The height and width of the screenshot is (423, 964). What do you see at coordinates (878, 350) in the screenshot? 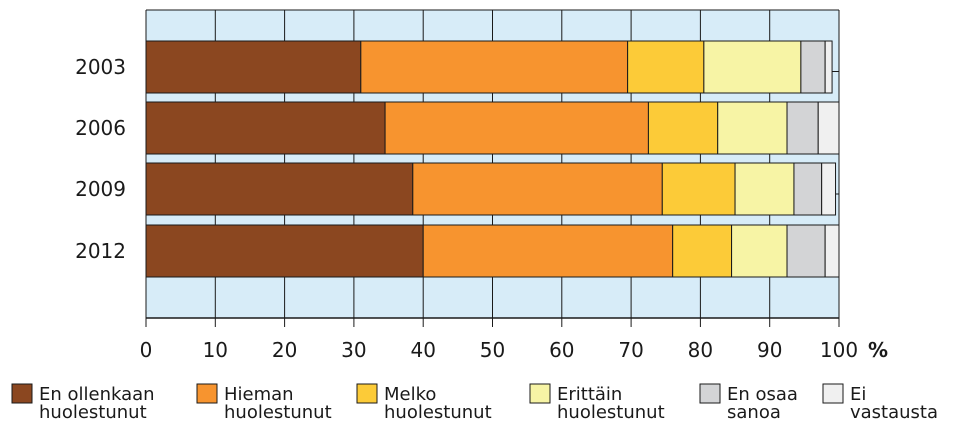
I see `x-unit-label: %` at bounding box center [878, 350].